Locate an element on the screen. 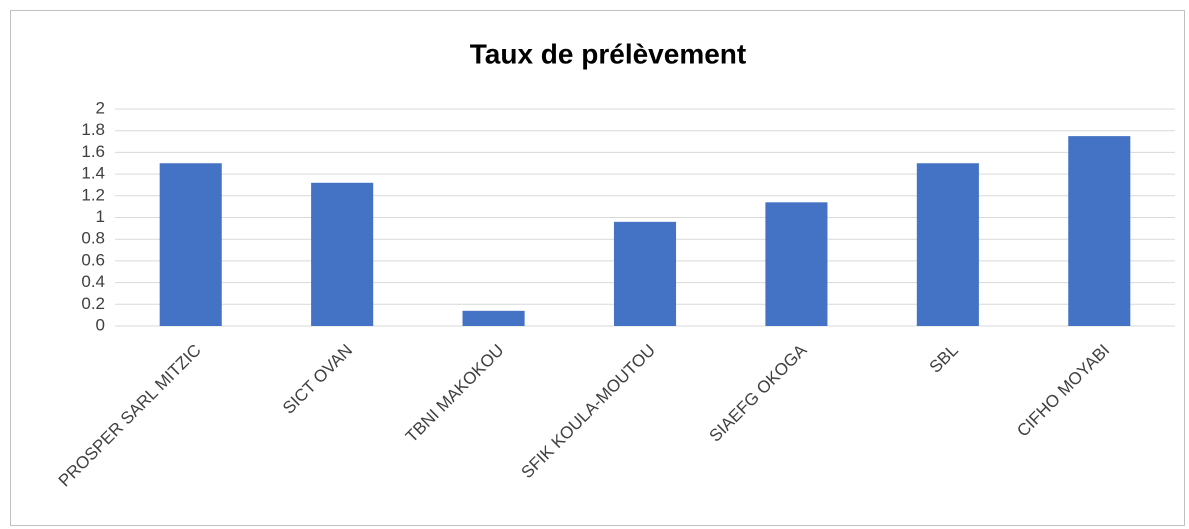 This screenshot has width=1189, height=529. y-tick-label: 1.6 is located at coordinates (93, 151).